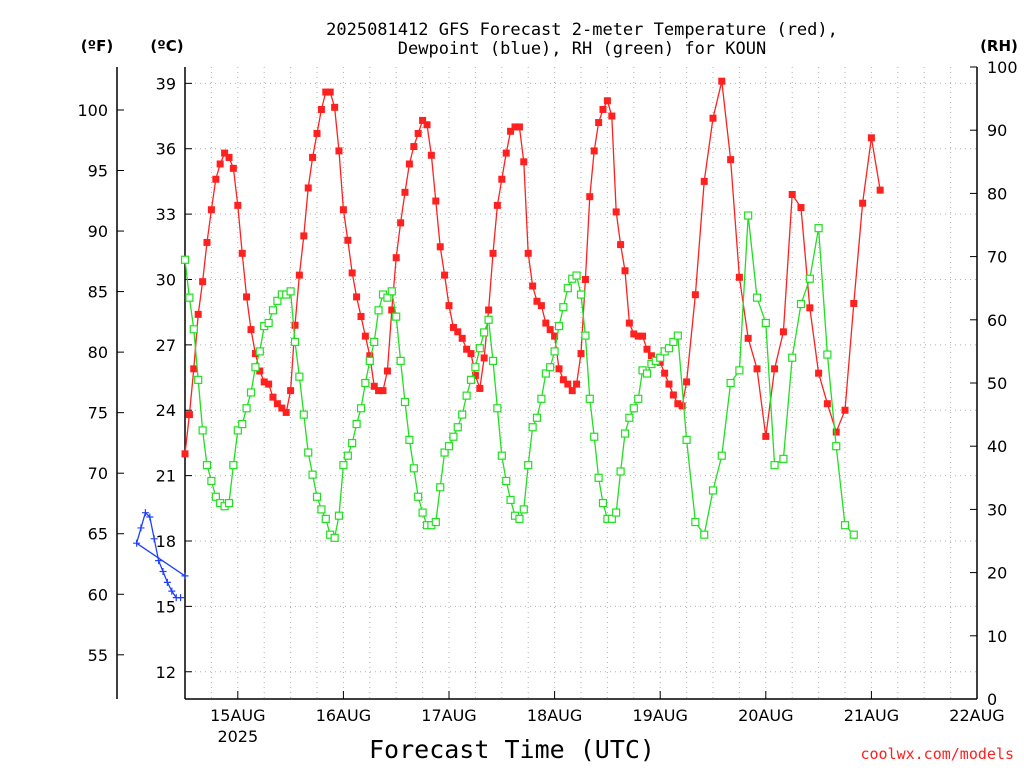 The height and width of the screenshot is (772, 1024). Describe the element at coordinates (98, 292) in the screenshot. I see `fahrenheit-tick-label: 85` at that location.